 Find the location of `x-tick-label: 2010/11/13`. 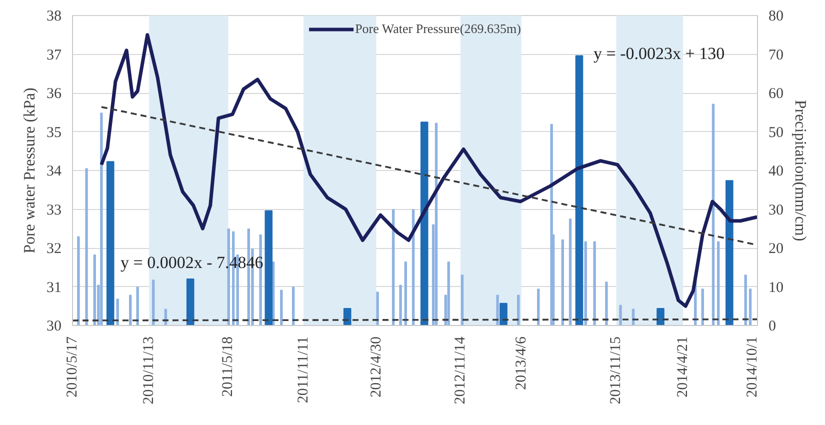

x-tick-label: 2010/11/13 is located at coordinates (149, 370).